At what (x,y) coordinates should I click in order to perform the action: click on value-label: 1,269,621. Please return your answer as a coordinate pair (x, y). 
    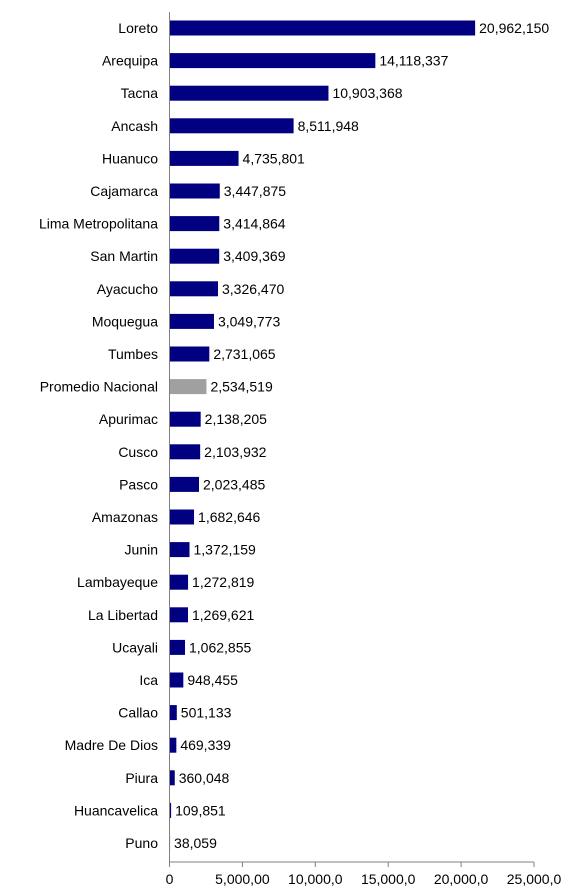
    Looking at the image, I should click on (223, 615).